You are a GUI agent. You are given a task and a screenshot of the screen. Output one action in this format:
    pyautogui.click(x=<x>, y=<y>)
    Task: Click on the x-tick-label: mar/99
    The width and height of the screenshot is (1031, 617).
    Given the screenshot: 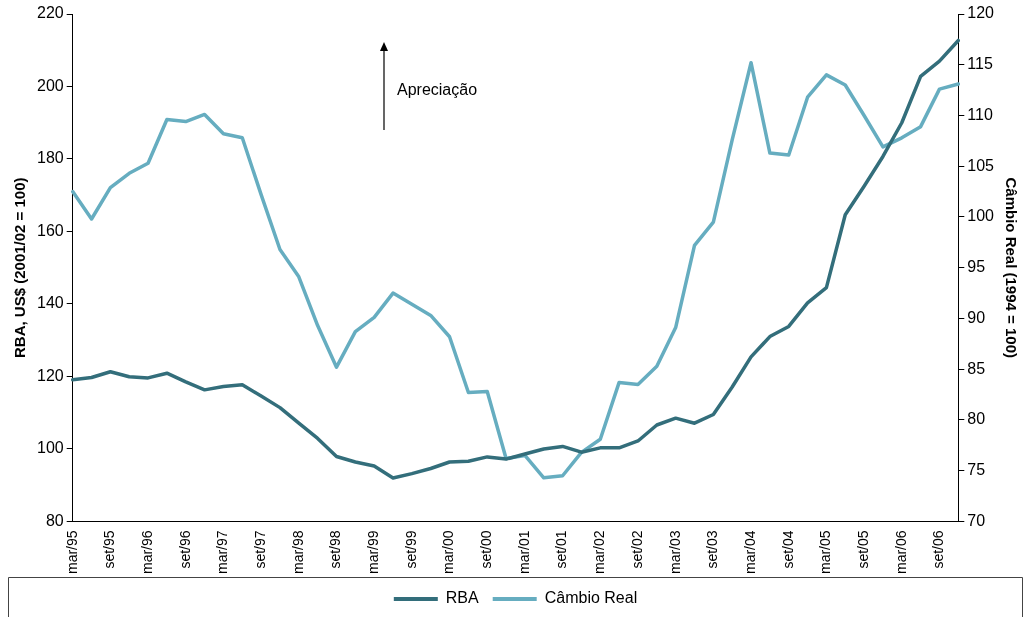 What is the action you would take?
    pyautogui.click(x=373, y=552)
    